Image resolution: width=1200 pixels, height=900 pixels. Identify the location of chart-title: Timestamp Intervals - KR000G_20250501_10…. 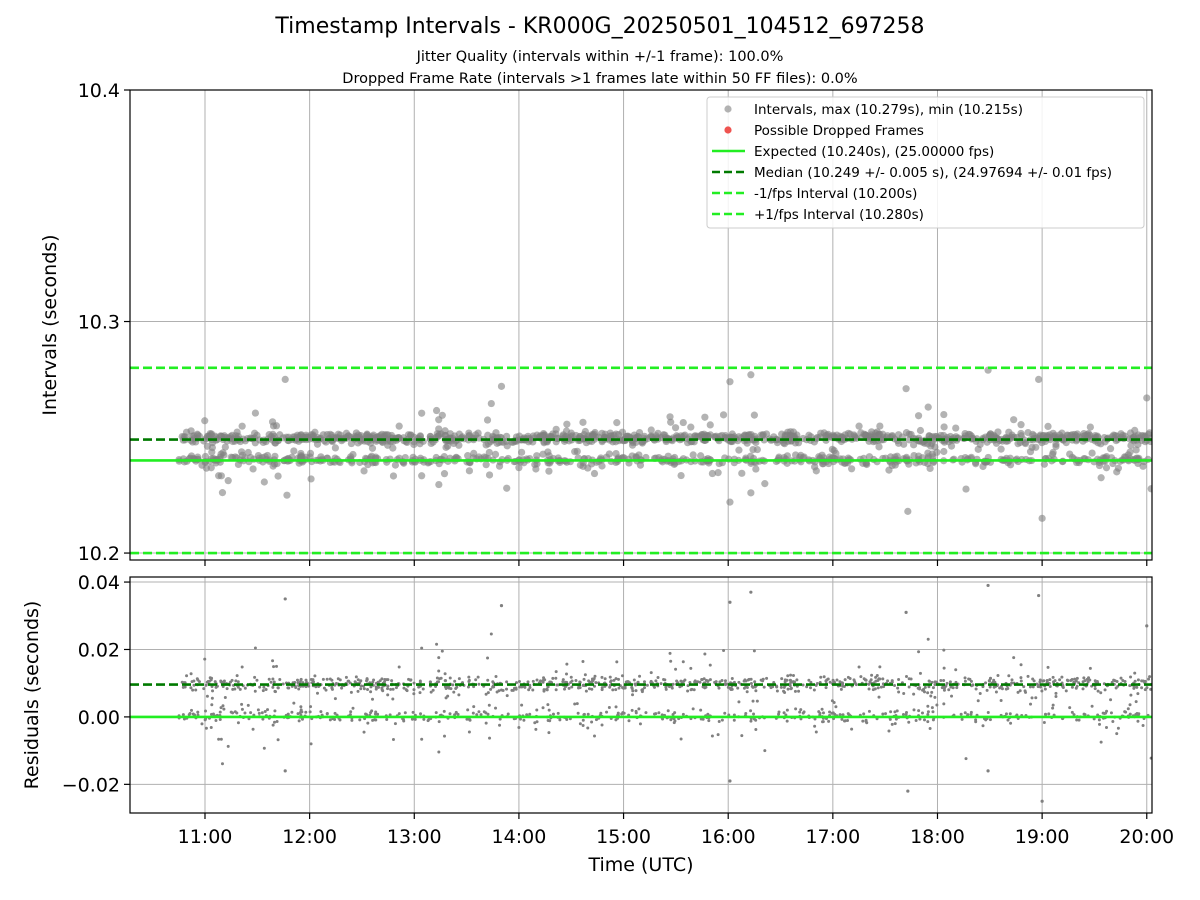
(600, 26).